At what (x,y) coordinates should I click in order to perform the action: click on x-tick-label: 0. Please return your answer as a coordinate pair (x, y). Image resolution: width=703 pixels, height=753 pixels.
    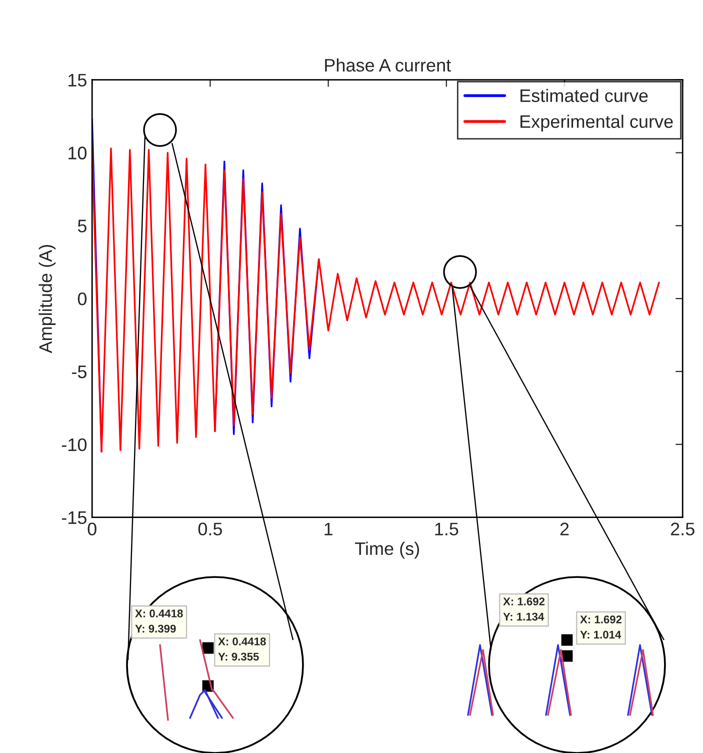
    Looking at the image, I should click on (92, 529).